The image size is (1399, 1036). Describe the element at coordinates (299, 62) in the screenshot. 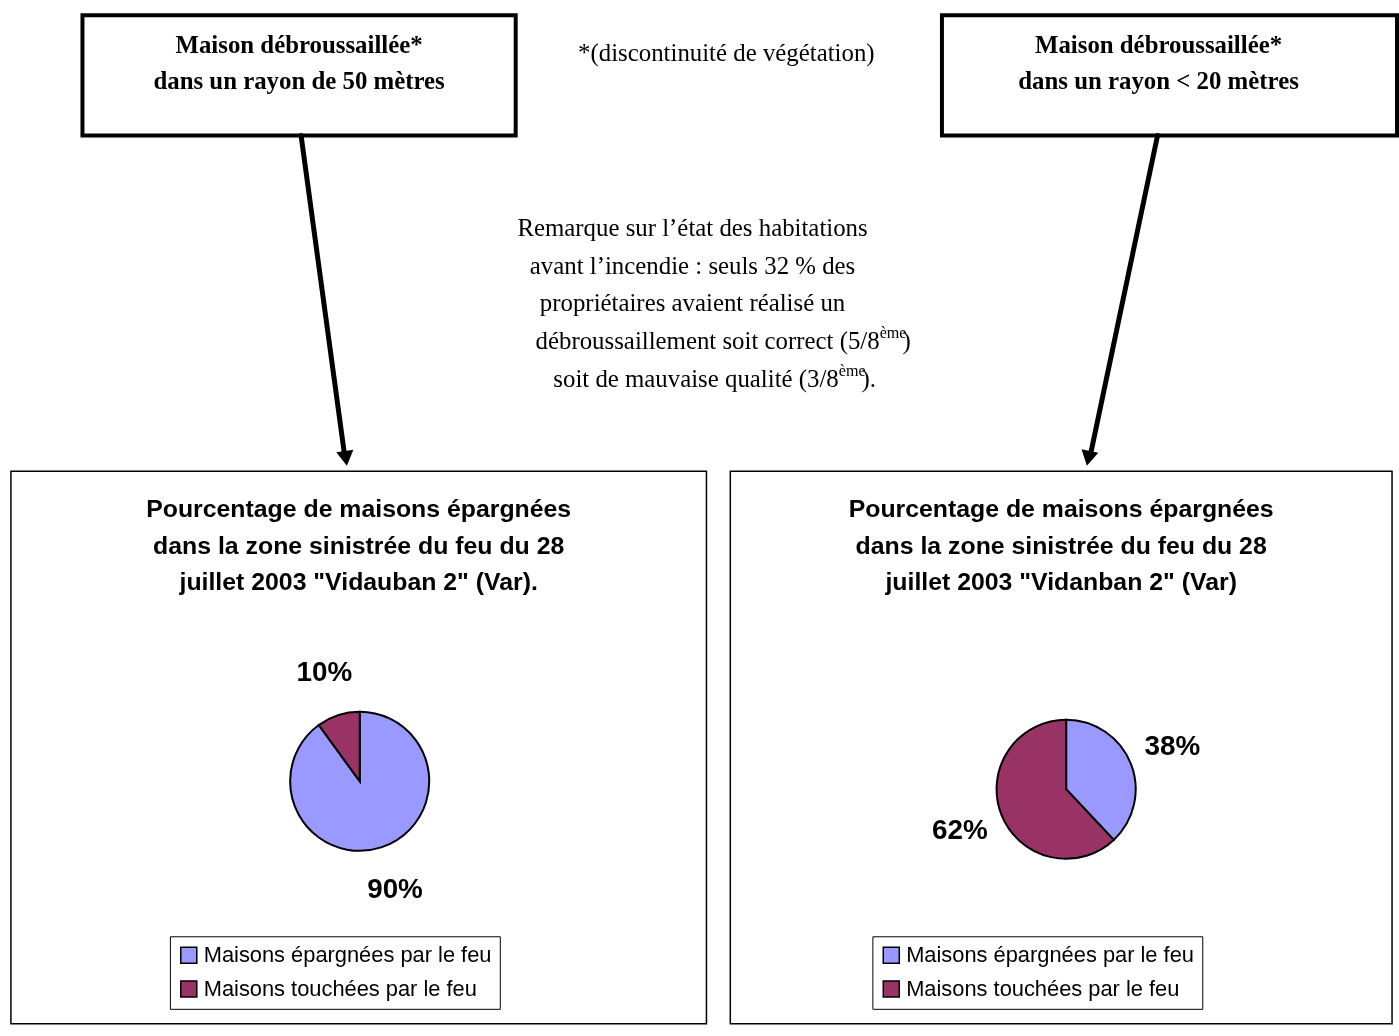

I see `text: Maison débroussaillée* dans un rayon de 50 mètres` at that location.